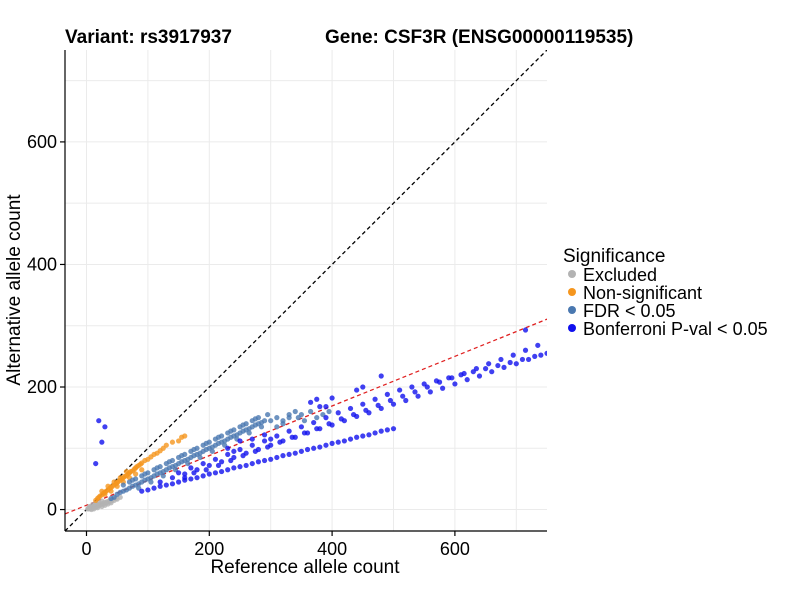 The image size is (800, 600). What do you see at coordinates (629, 311) in the screenshot?
I see `legend-label: FDR < 0.05` at bounding box center [629, 311].